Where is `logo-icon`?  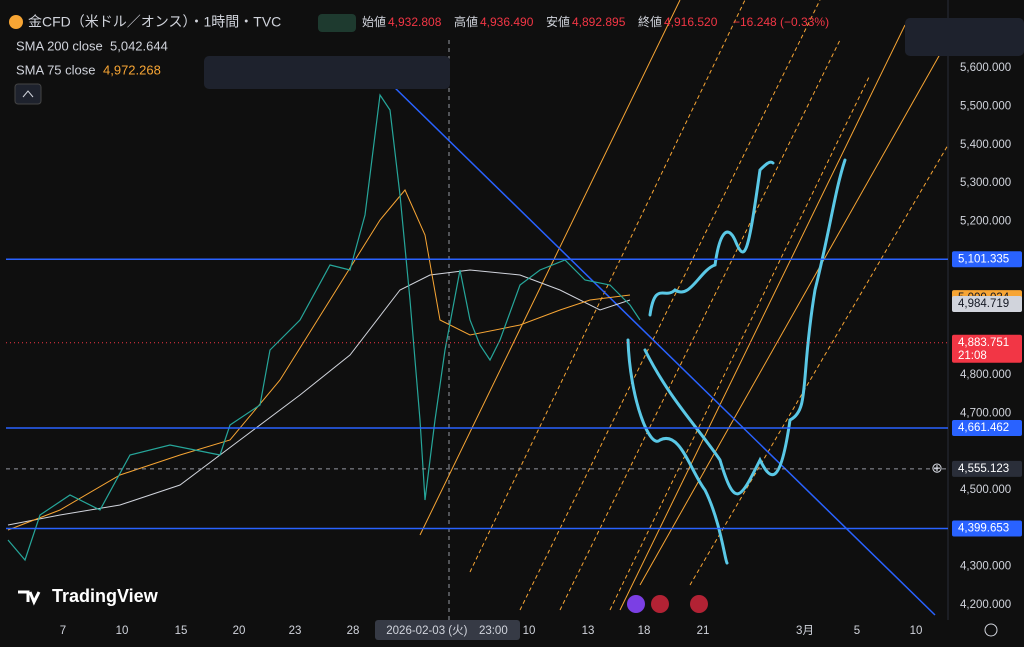
logo-icon is located at coordinates (29, 598).